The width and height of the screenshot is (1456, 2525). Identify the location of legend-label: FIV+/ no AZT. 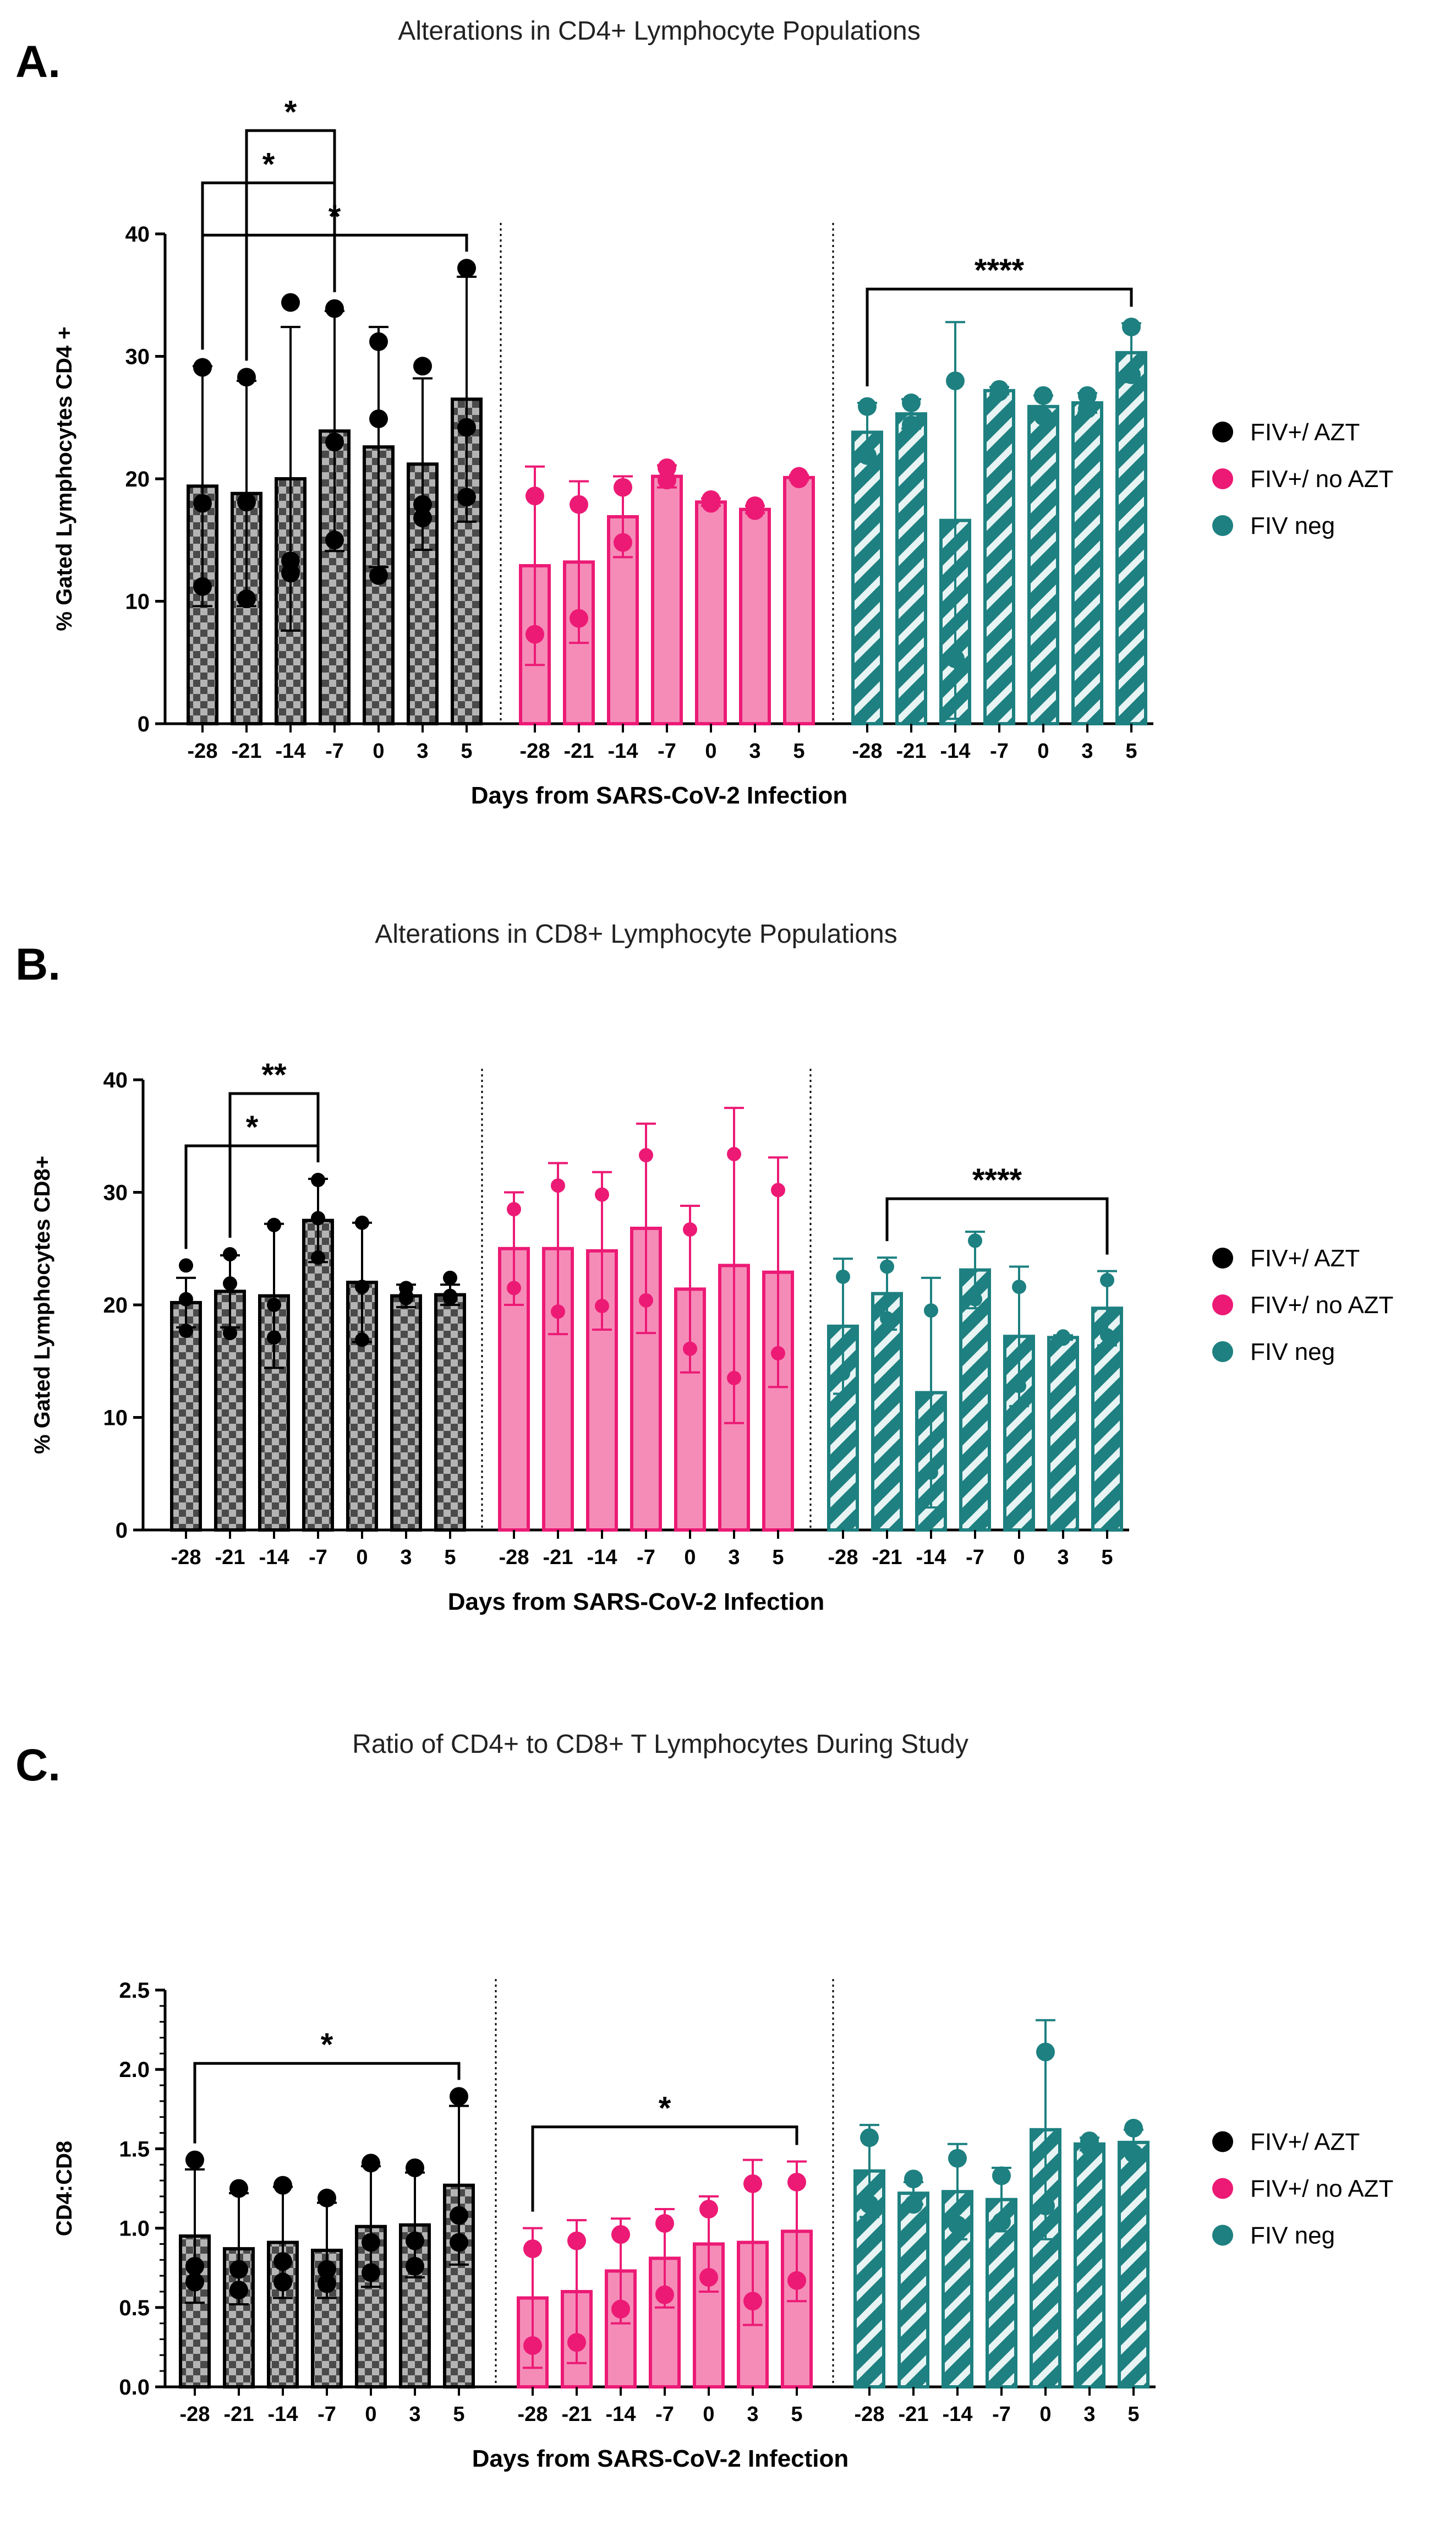
(1321, 1305).